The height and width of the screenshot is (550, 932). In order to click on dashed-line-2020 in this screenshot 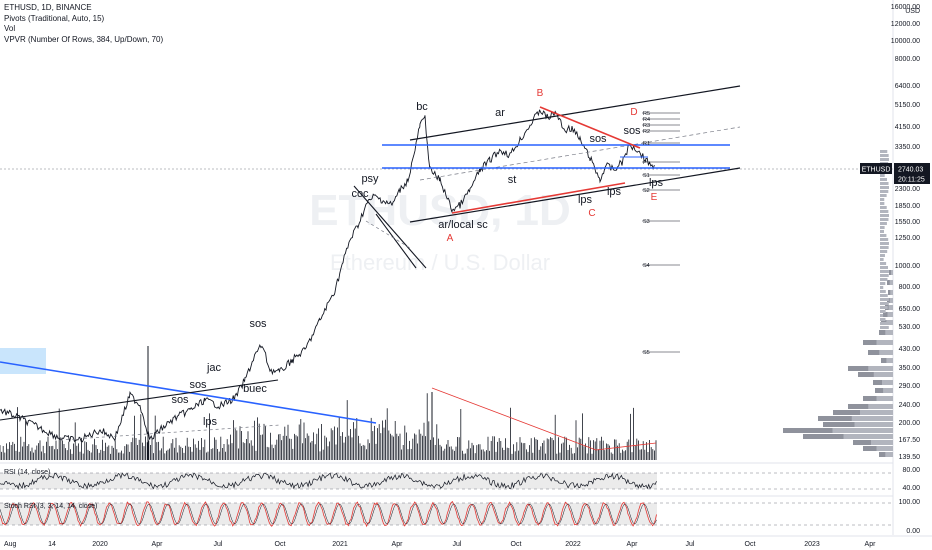, I will do `click(170, 432)`.